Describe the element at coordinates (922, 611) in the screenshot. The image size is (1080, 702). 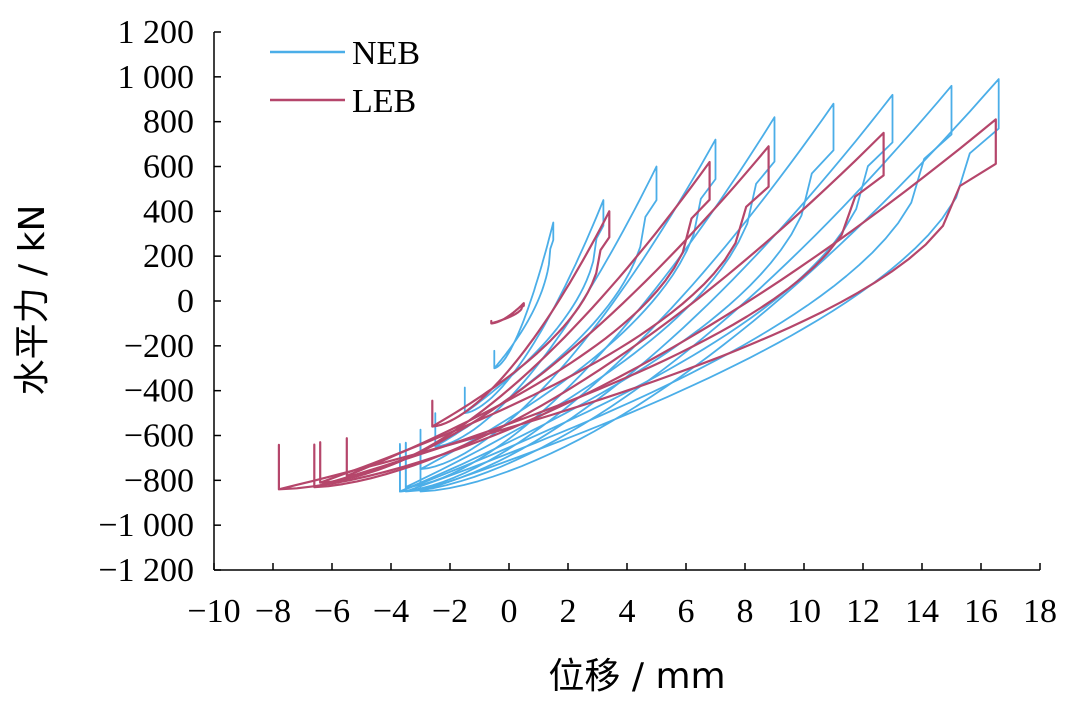
I see `x-tick-label: 14` at that location.